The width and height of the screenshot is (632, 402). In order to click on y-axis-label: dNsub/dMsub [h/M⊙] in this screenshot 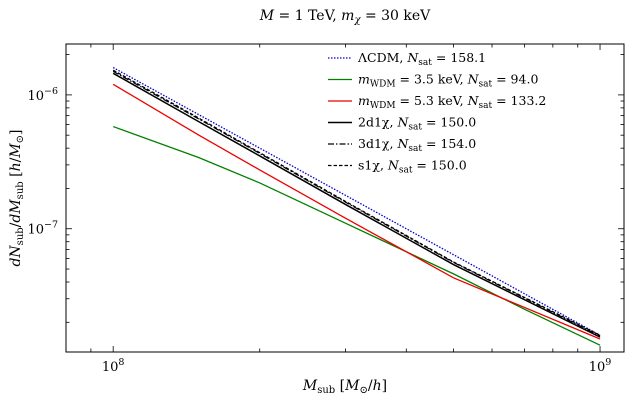, I will do `click(17, 197)`.